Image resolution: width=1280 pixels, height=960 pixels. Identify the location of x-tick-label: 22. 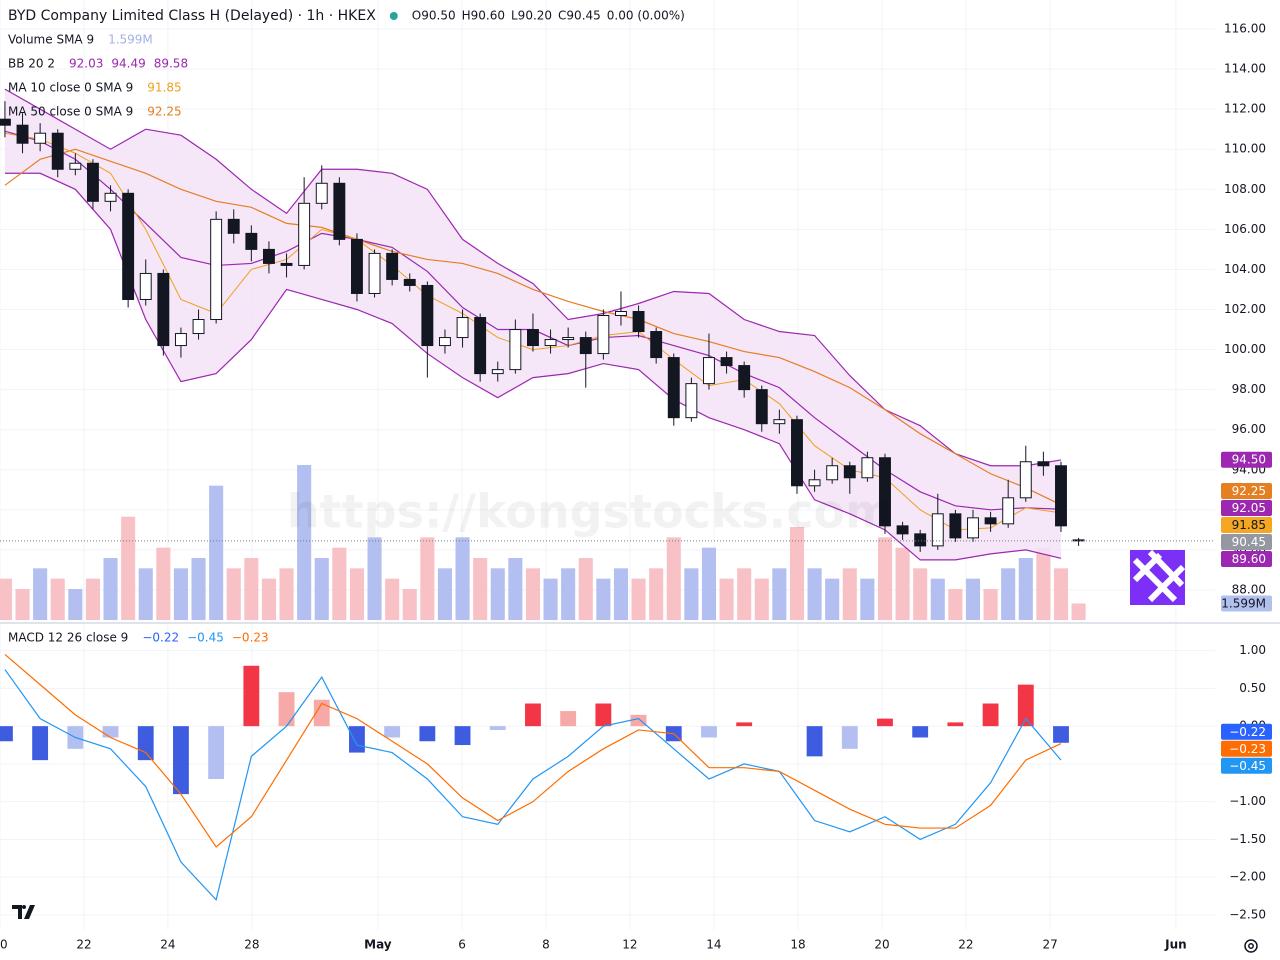
(83, 945).